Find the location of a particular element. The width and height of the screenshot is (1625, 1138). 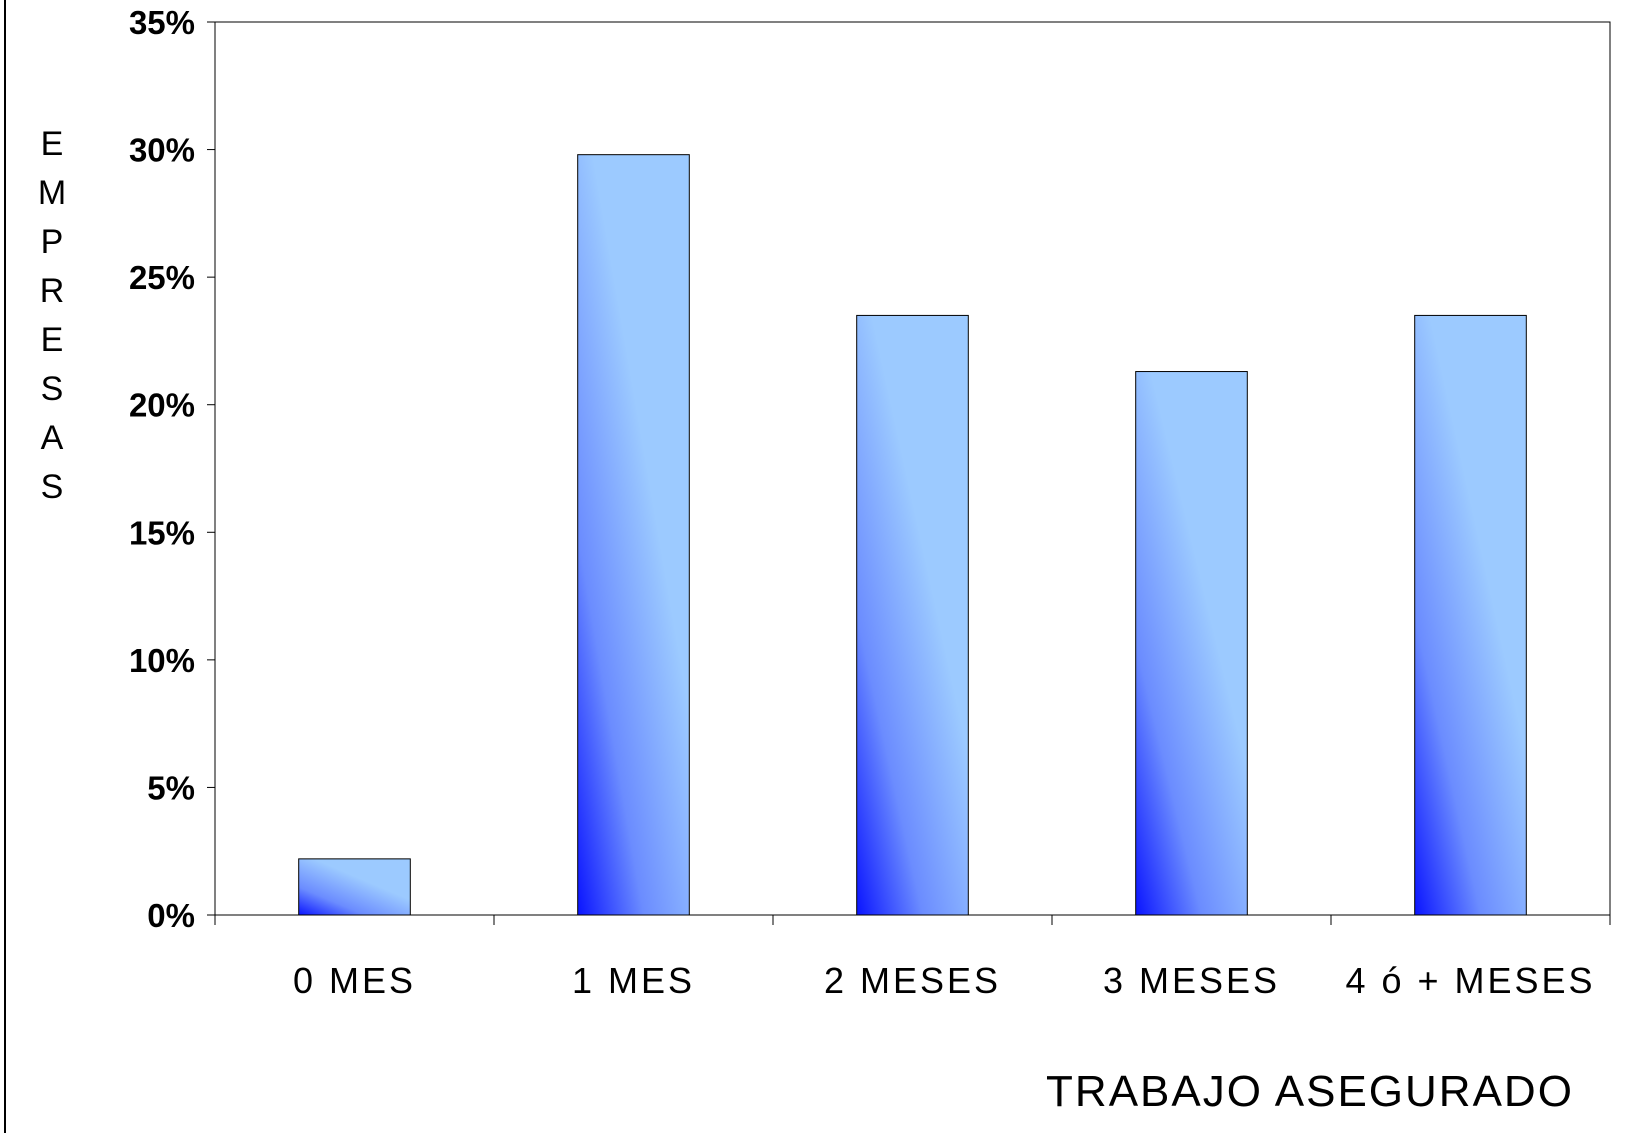

y-axis-label-letter: A is located at coordinates (52, 438).